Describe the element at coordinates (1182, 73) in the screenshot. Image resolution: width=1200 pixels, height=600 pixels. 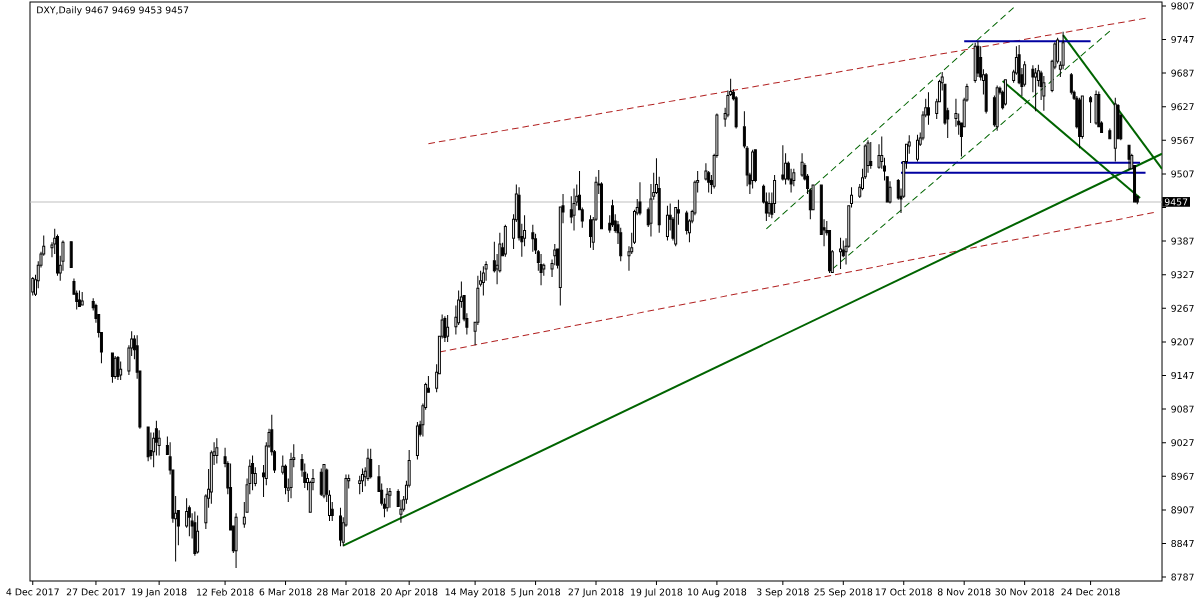
I see `y-tick-label: 9687` at that location.